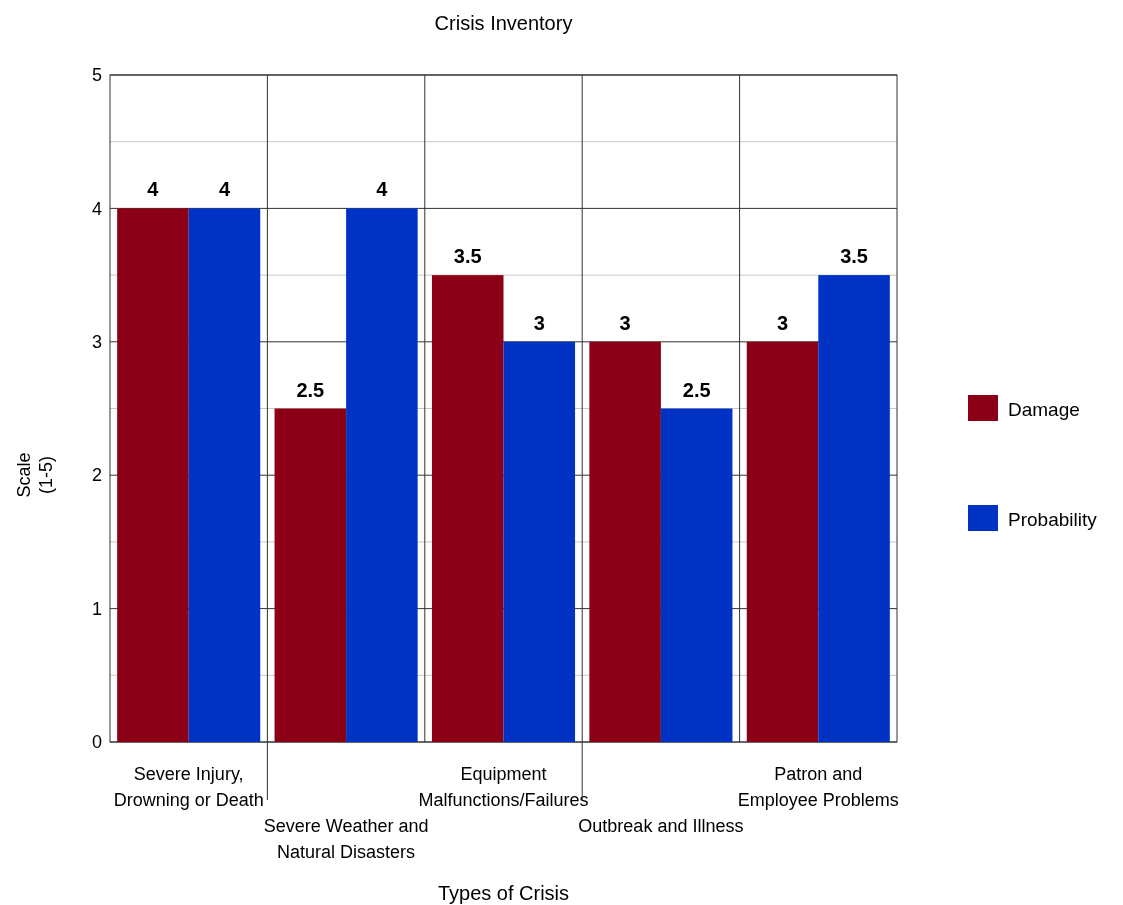 The height and width of the screenshot is (905, 1123). I want to click on y-tick-label: 0, so click(96, 742).